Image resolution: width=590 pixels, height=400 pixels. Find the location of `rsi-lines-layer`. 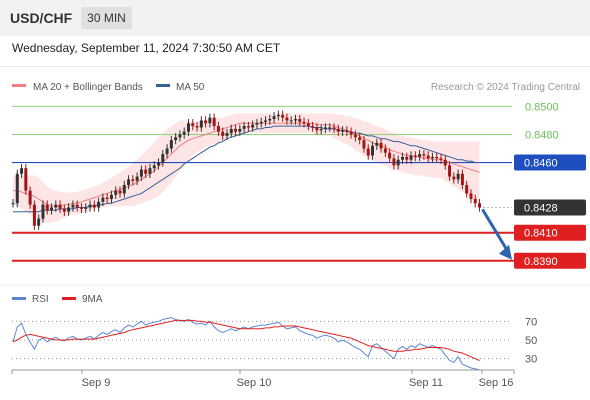

rsi-lines-layer is located at coordinates (246, 344).